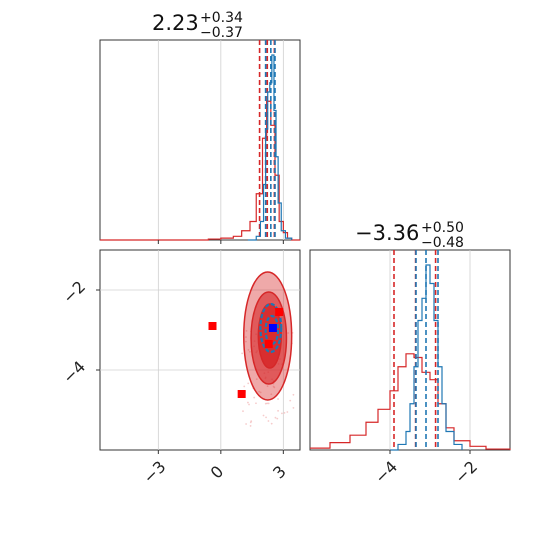 The width and height of the screenshot is (550, 550). I want to click on title-minus: −0.37, so click(221, 33).